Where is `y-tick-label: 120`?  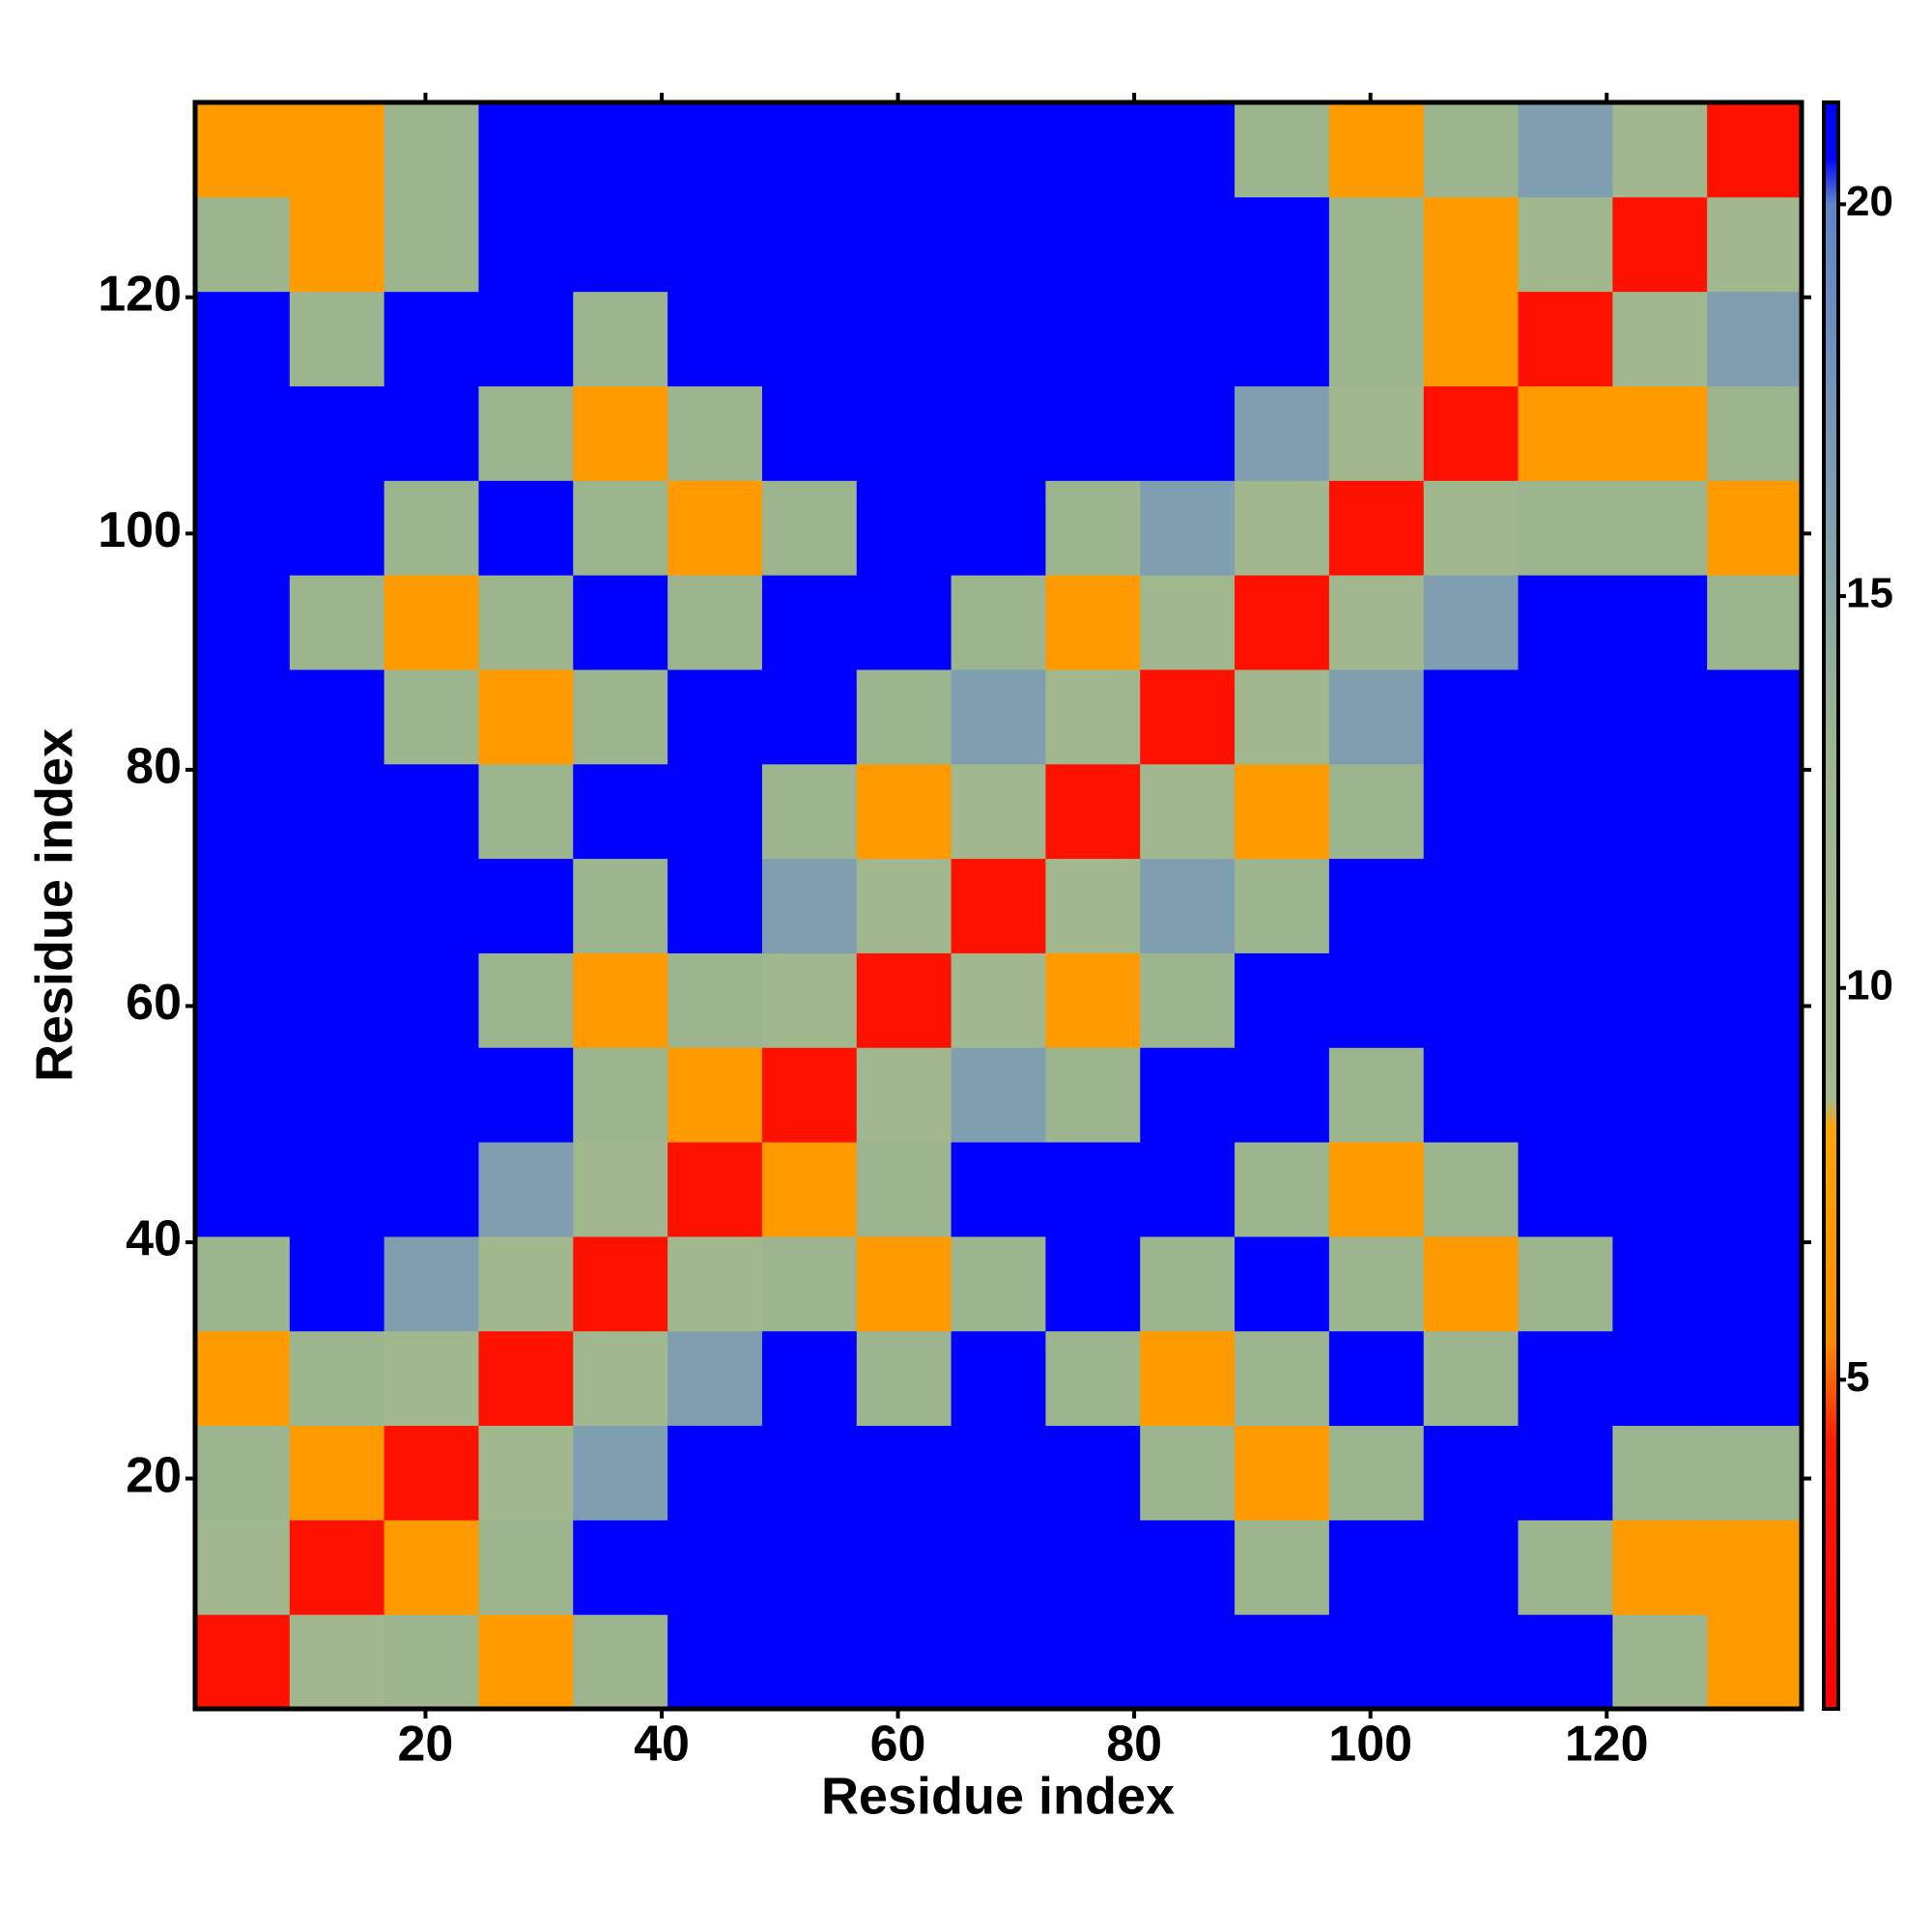 y-tick-label: 120 is located at coordinates (140, 294).